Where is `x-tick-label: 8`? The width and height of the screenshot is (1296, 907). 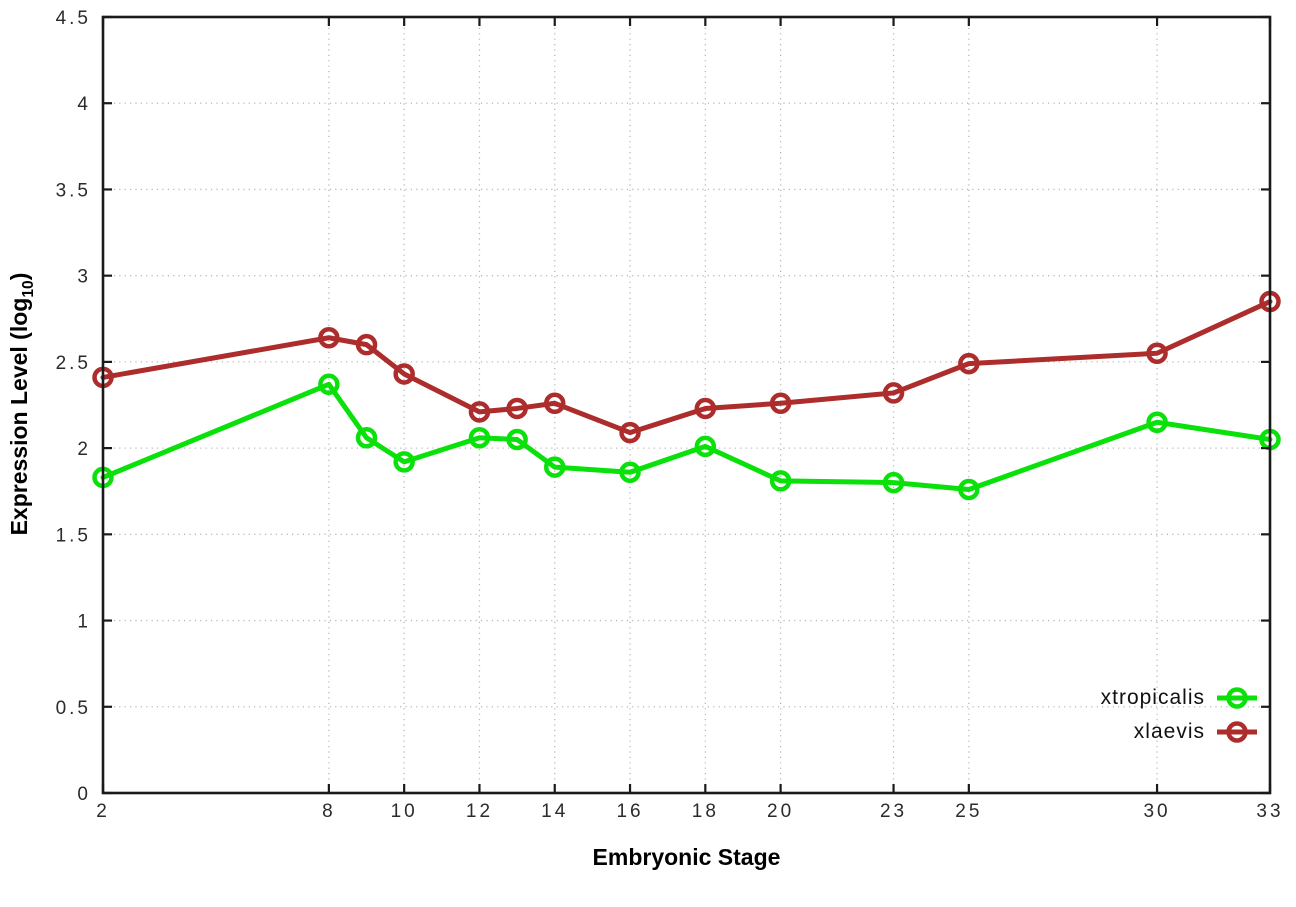
x-tick-label: 8 is located at coordinates (329, 811).